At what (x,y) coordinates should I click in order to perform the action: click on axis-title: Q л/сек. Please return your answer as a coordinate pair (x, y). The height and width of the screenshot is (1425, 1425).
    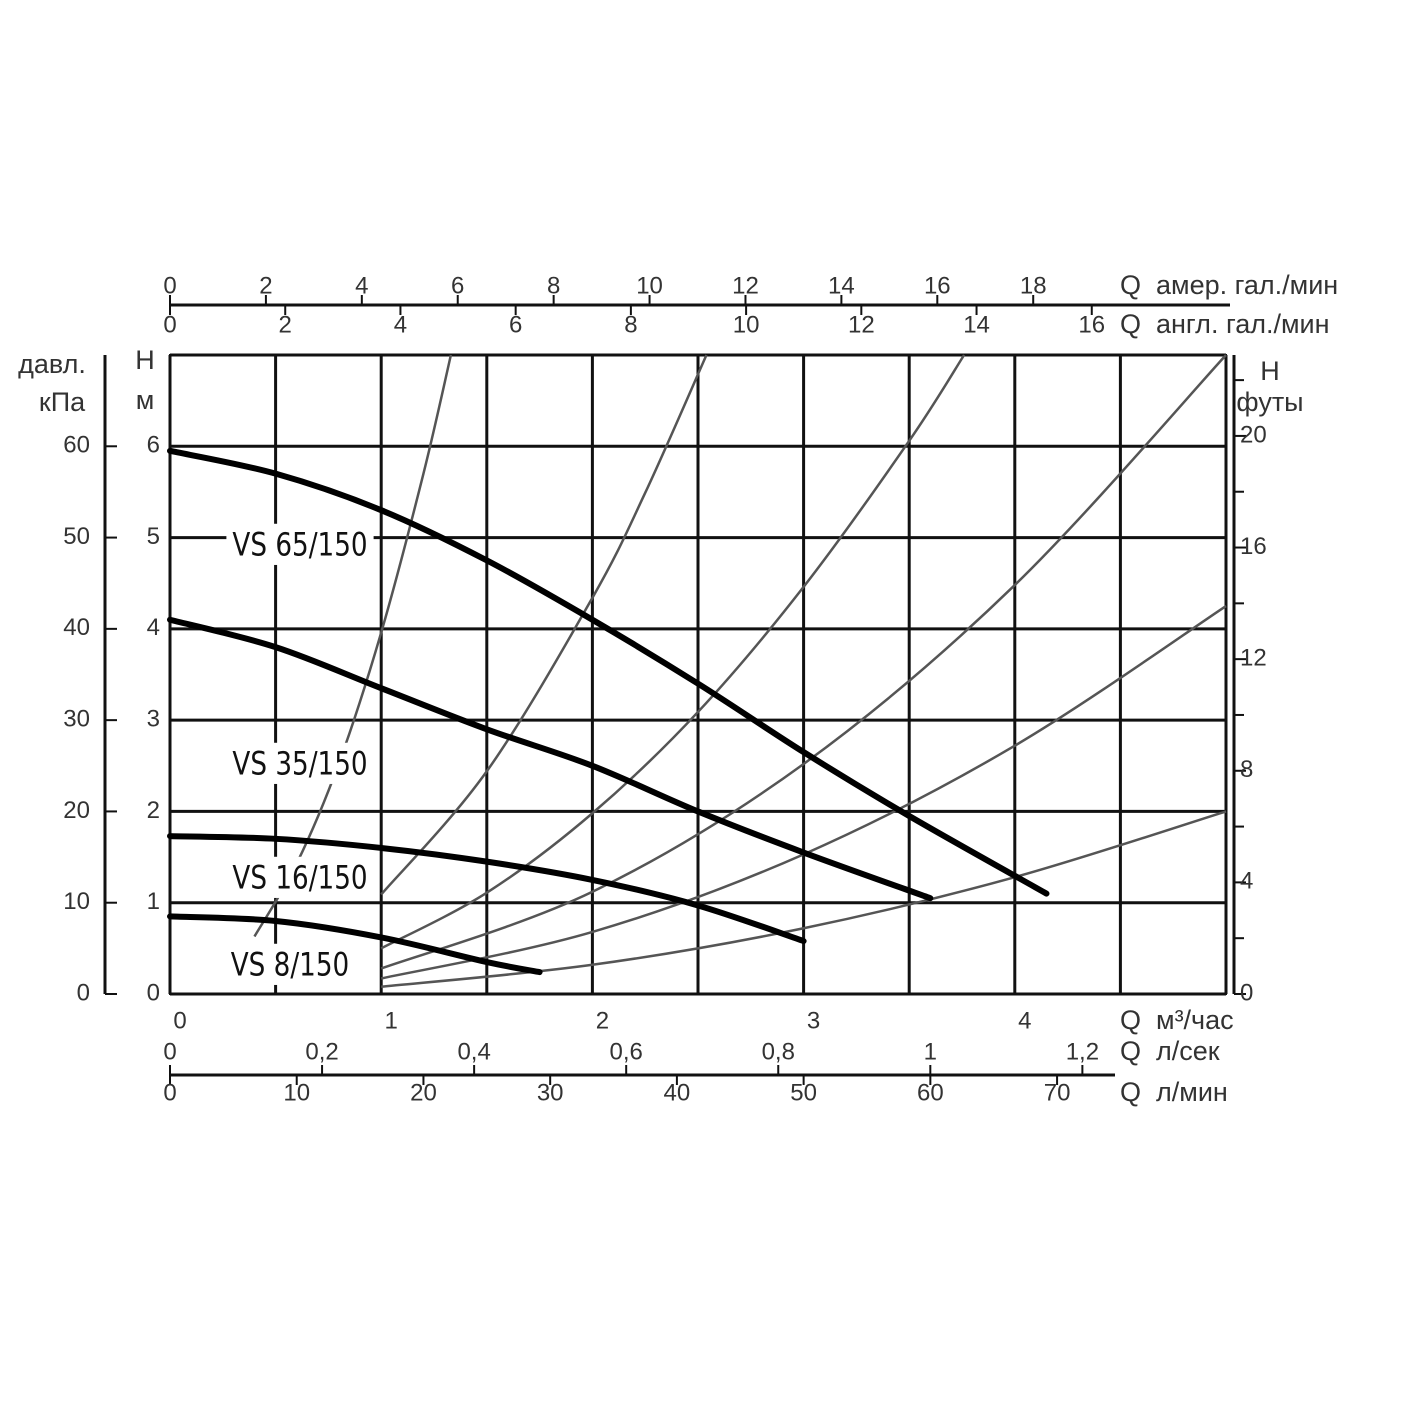
    Looking at the image, I should click on (1170, 1051).